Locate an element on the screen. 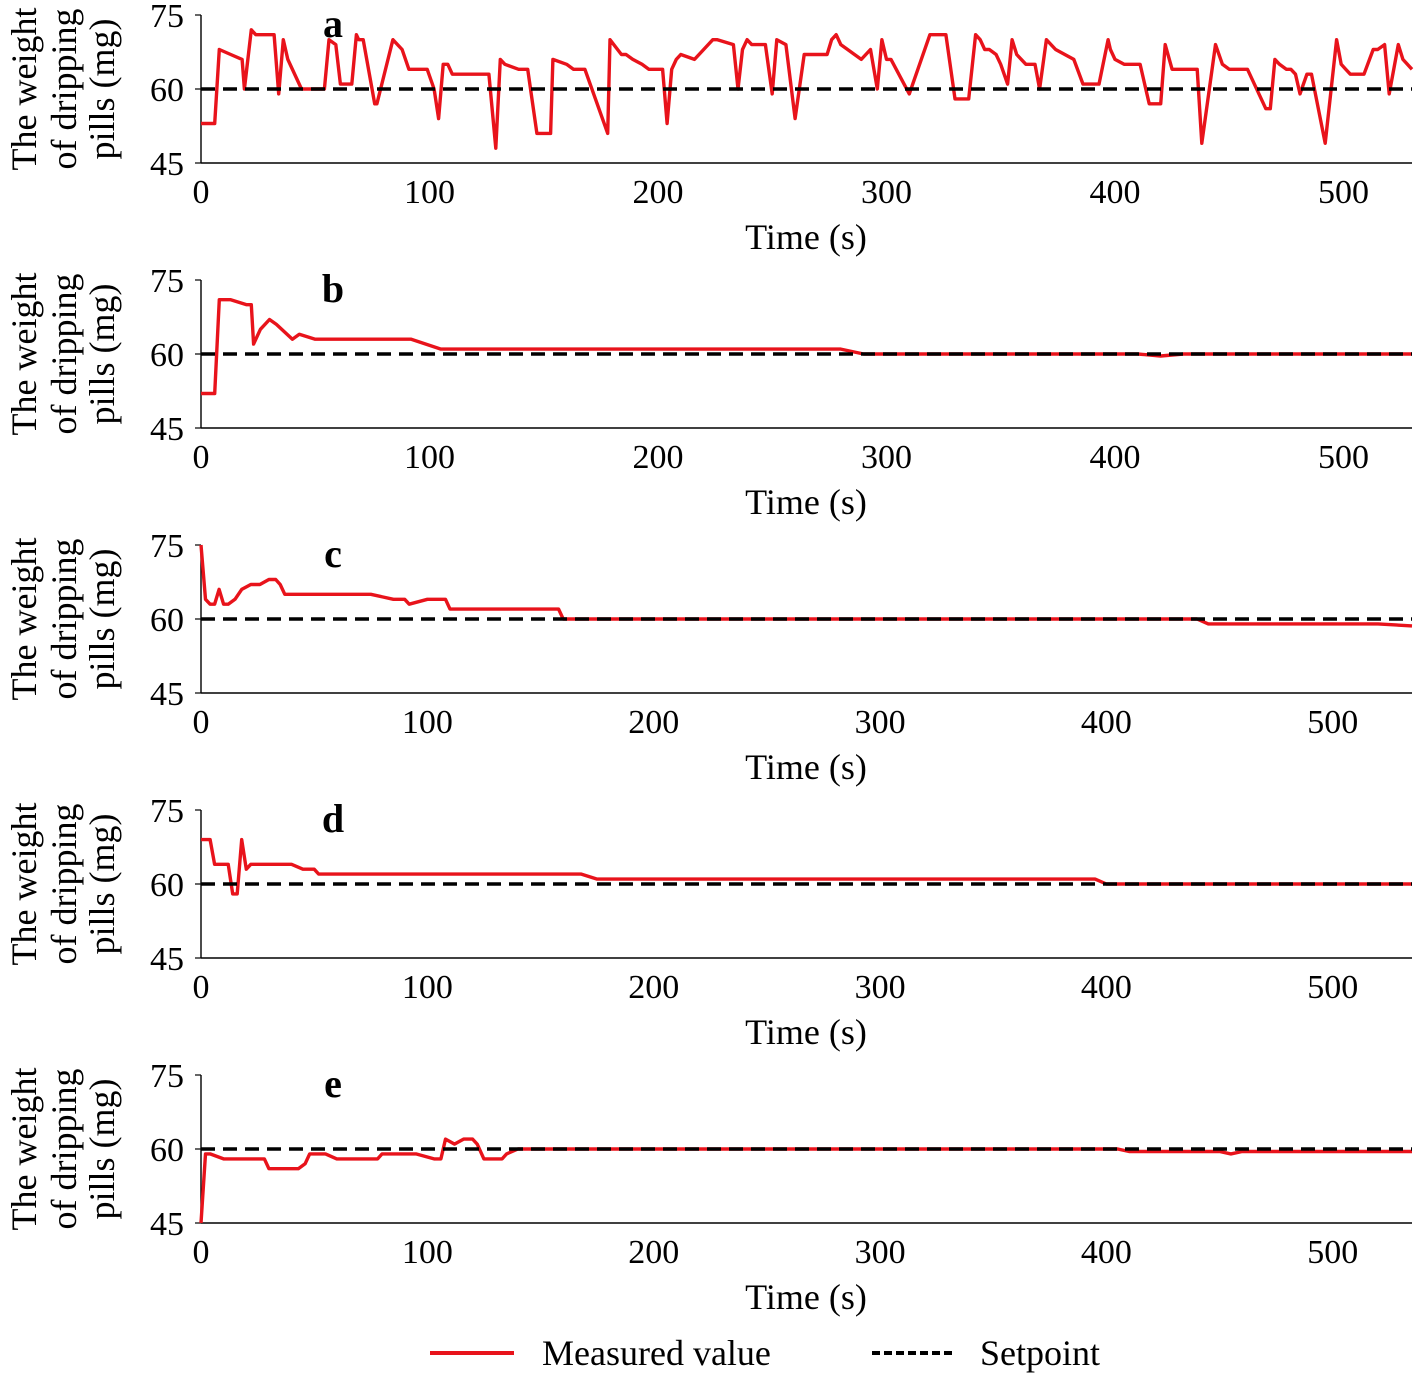 This screenshot has width=1416, height=1377. legend-label-measured: Measured value is located at coordinates (656, 1353).